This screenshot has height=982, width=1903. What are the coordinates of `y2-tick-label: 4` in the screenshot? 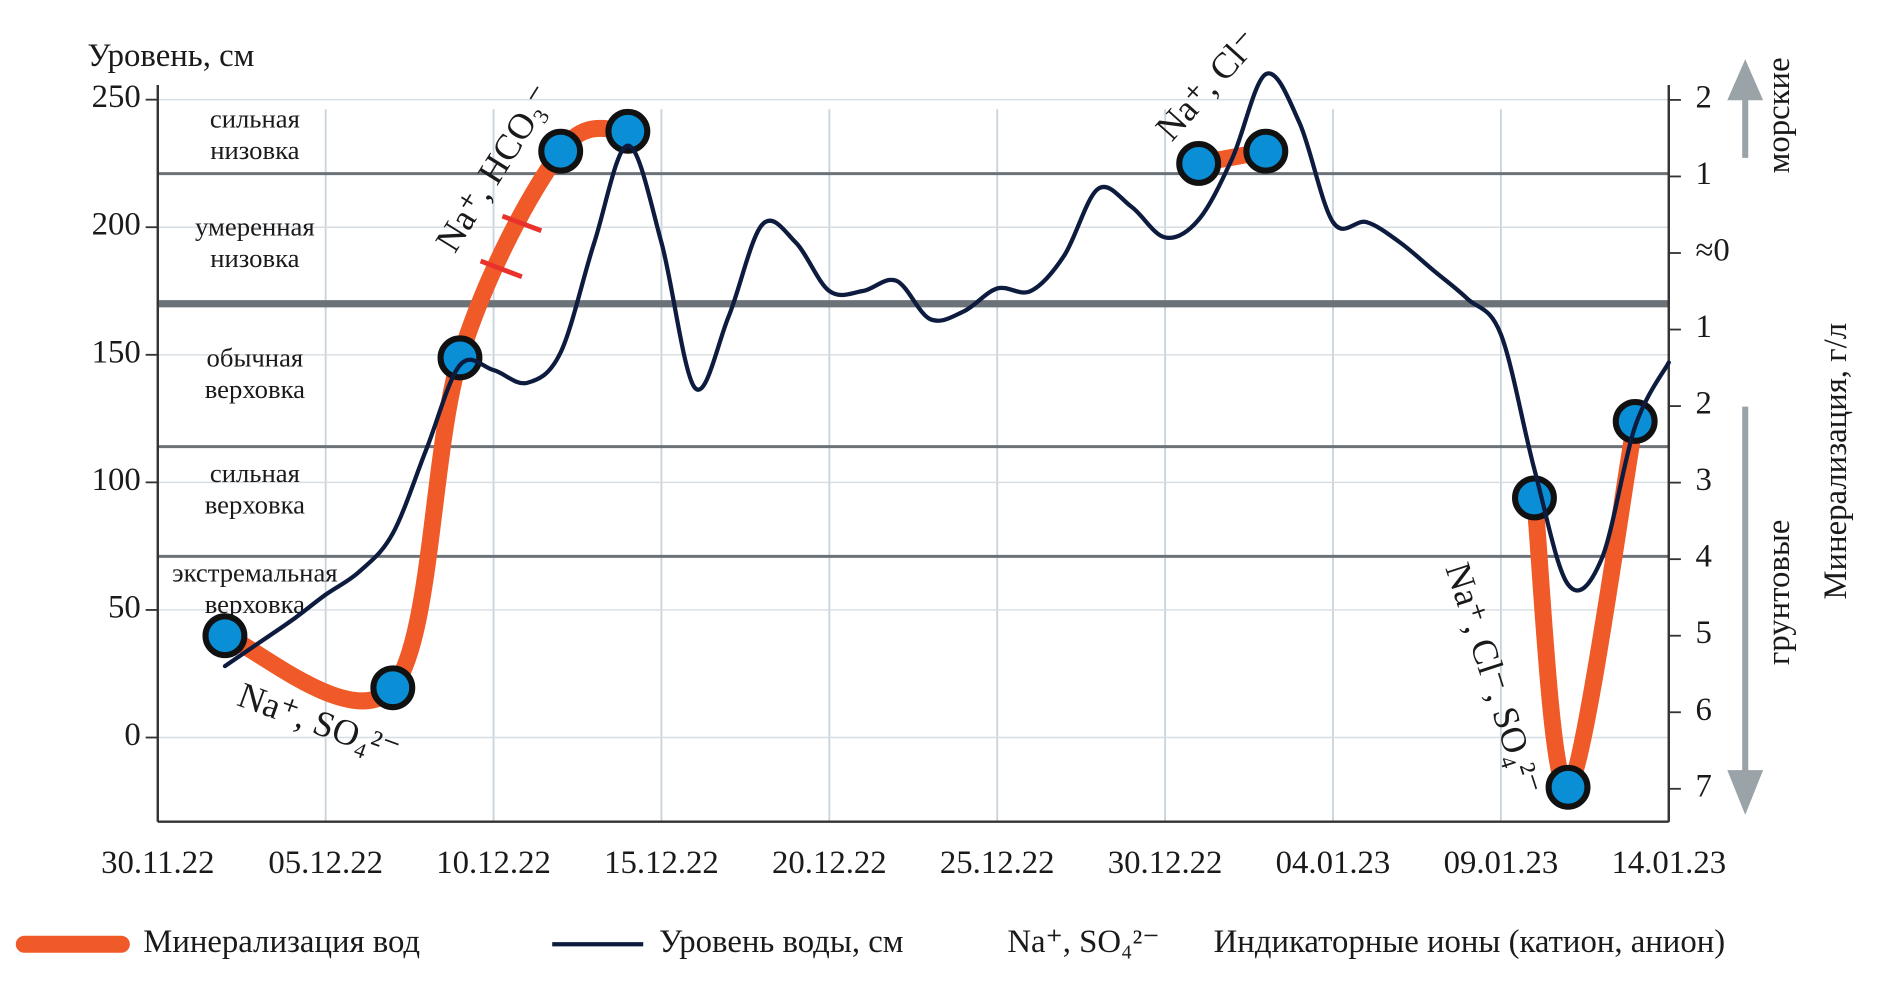 It's located at (1703, 557).